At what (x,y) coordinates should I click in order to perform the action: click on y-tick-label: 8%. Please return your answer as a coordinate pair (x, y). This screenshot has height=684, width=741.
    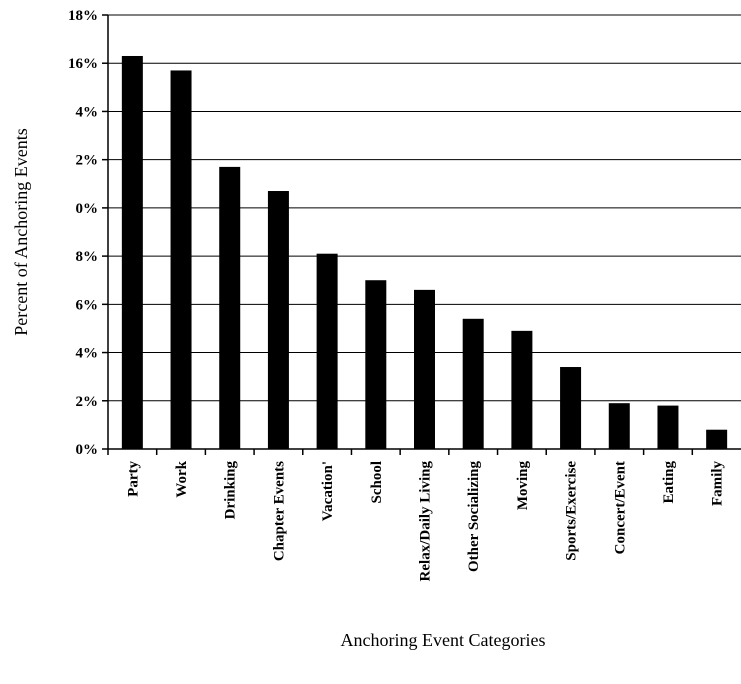
    Looking at the image, I should click on (87, 257).